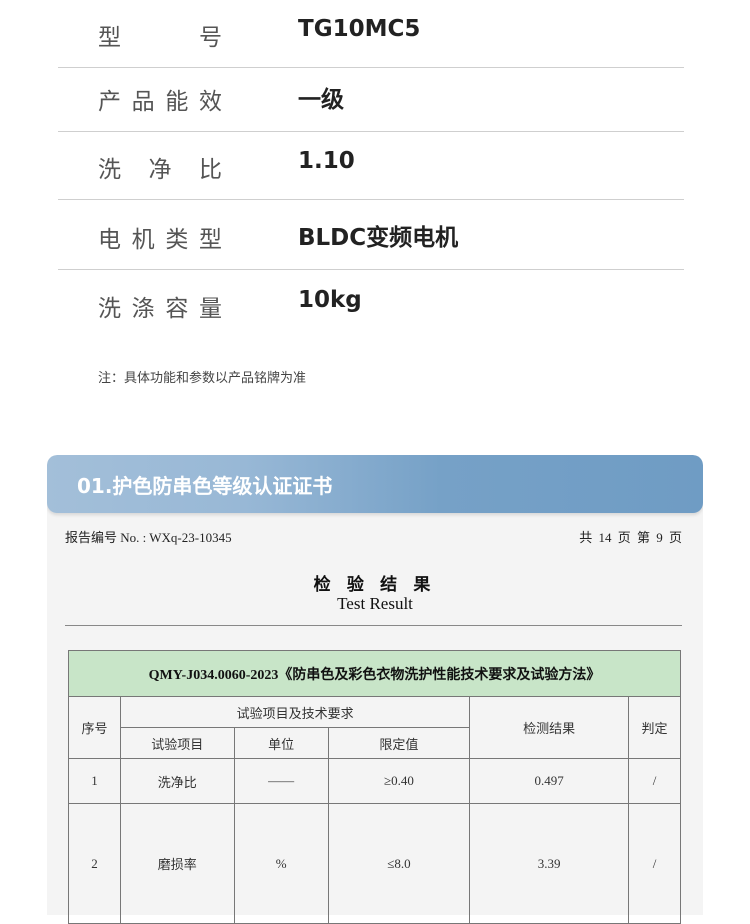 This screenshot has height=924, width=750. What do you see at coordinates (654, 727) in the screenshot?
I see `header-verdict: 判定` at bounding box center [654, 727].